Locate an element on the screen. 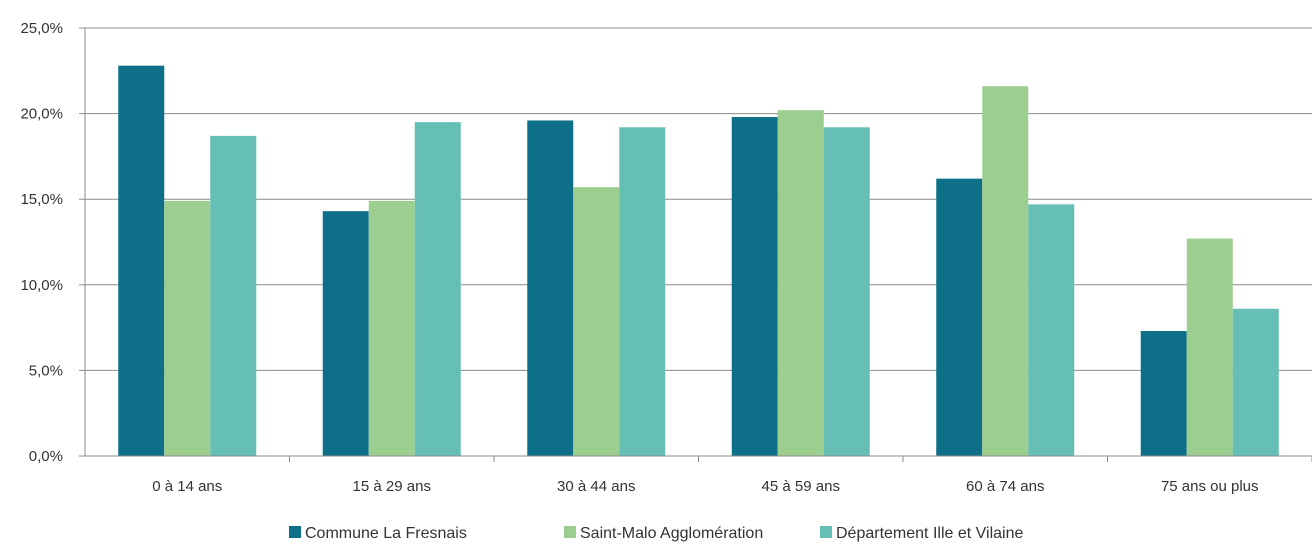 The image size is (1312, 548). legend-item: Saint-Malo Agglomération is located at coordinates (663, 533).